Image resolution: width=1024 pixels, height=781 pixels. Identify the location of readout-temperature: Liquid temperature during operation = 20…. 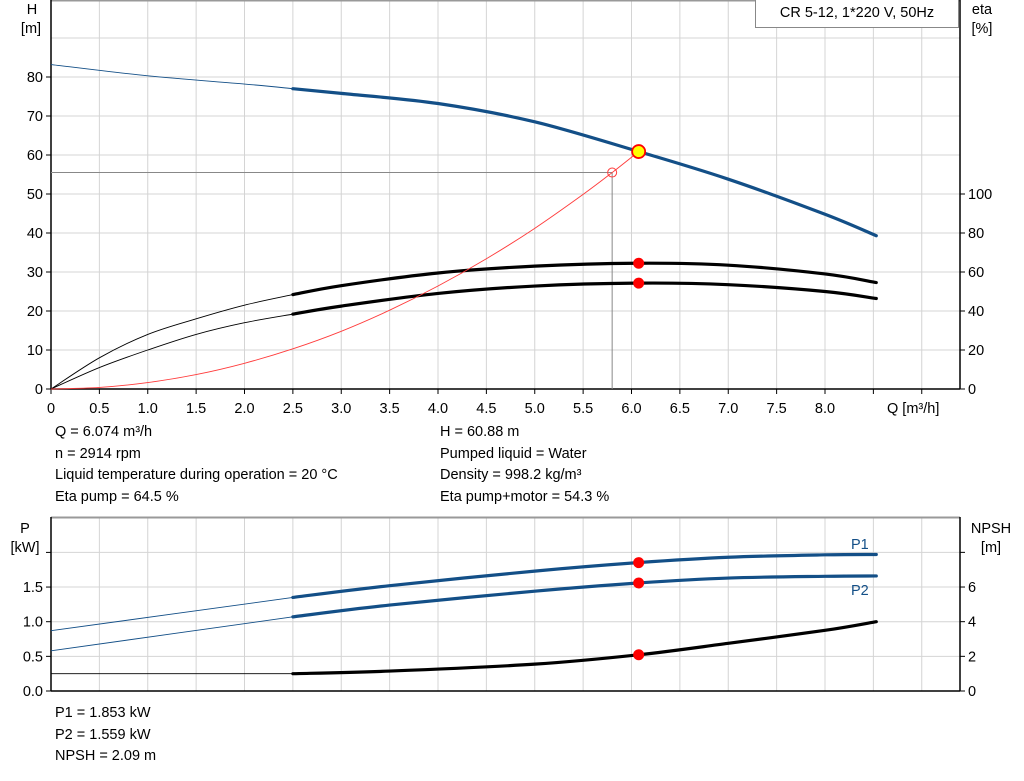
(196, 475).